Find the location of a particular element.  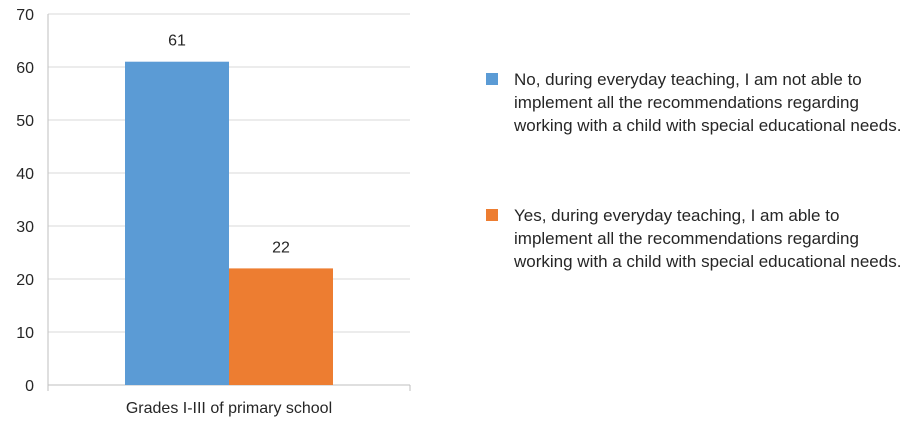

legend-swatch-yes is located at coordinates (492, 215).